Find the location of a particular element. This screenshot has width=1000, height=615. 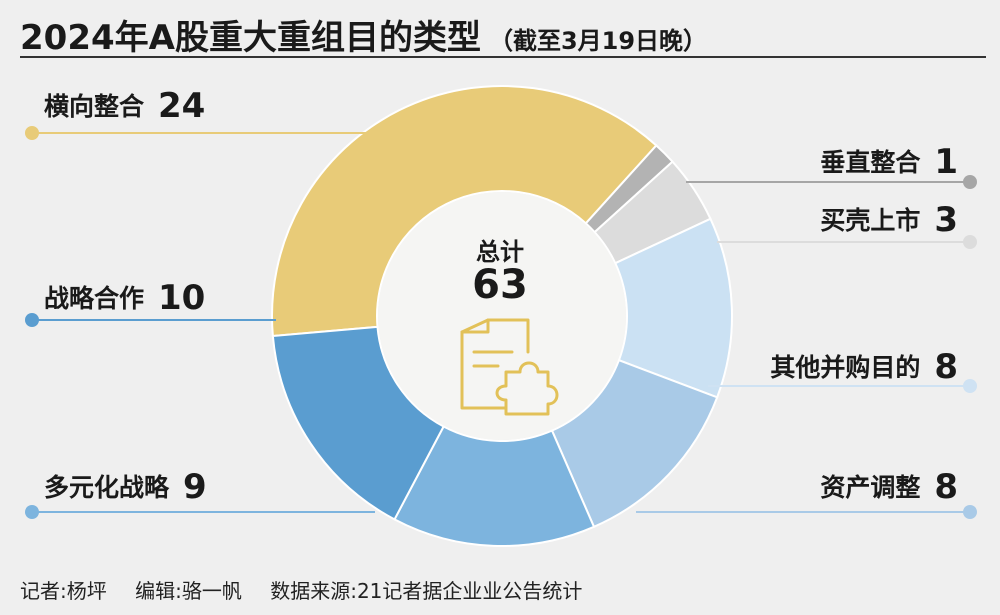

footer-editor: 编辑:骆一帆 is located at coordinates (188, 591).